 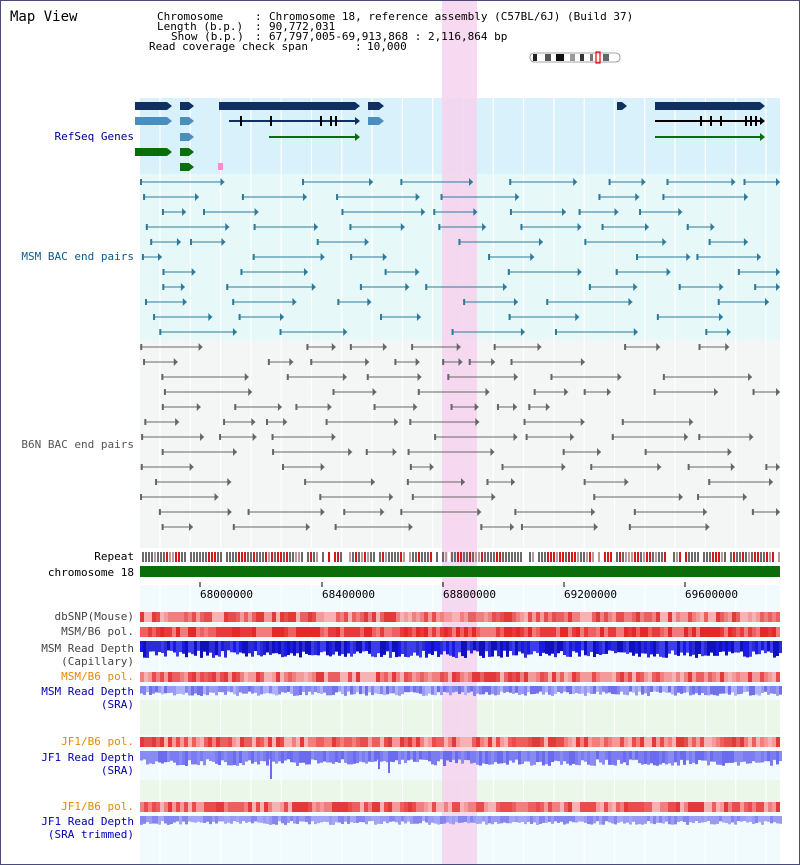 I want to click on ideogram-band, so click(x=560, y=57).